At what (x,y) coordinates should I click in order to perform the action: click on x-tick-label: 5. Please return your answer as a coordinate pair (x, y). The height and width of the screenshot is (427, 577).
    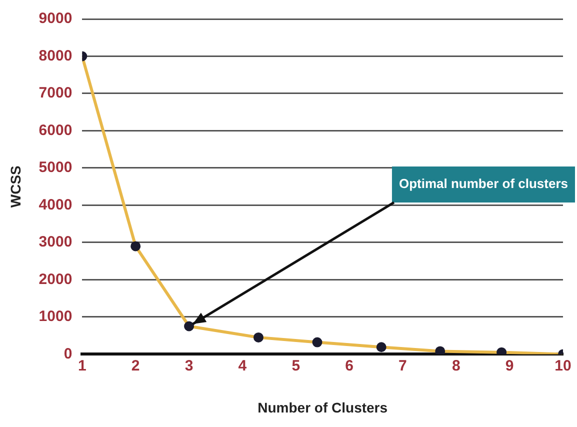
    Looking at the image, I should click on (296, 365).